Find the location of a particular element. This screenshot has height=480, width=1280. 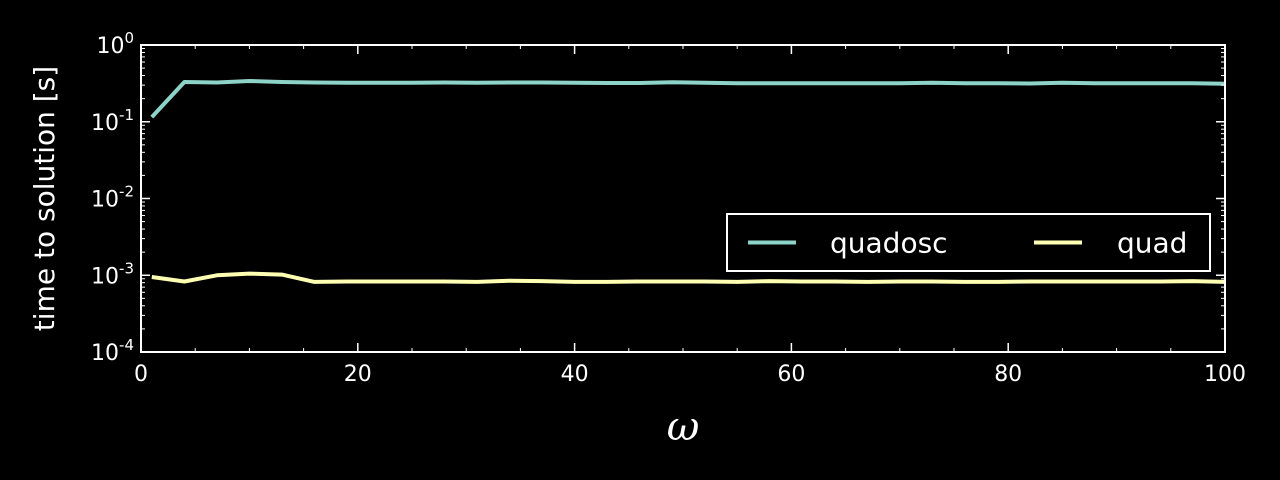

x-tick-label: 100 is located at coordinates (1225, 374).